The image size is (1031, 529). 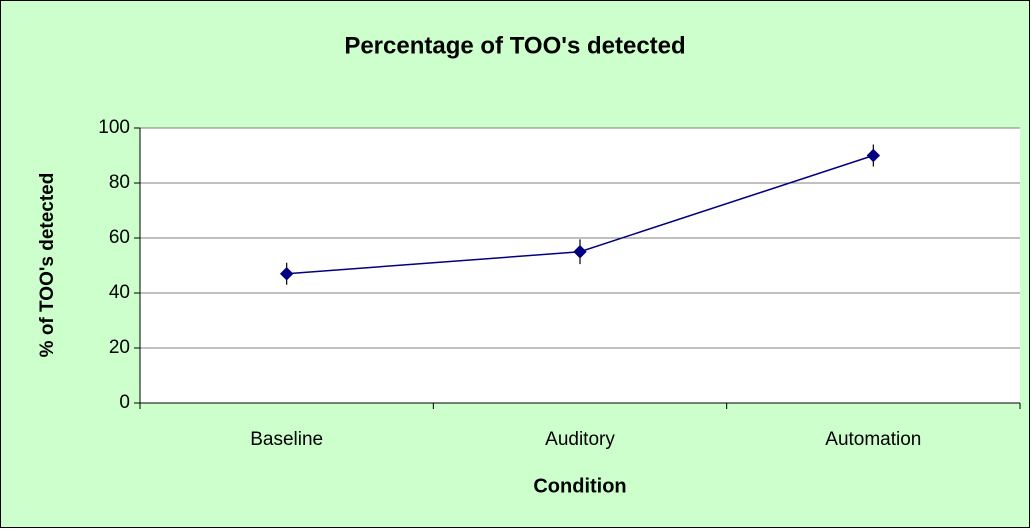 What do you see at coordinates (114, 127) in the screenshot?
I see `y-tick-label: 100` at bounding box center [114, 127].